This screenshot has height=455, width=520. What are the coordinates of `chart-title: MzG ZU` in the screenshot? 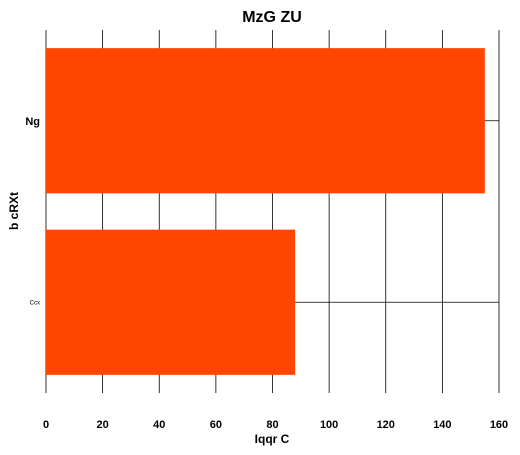 It's located at (272, 17).